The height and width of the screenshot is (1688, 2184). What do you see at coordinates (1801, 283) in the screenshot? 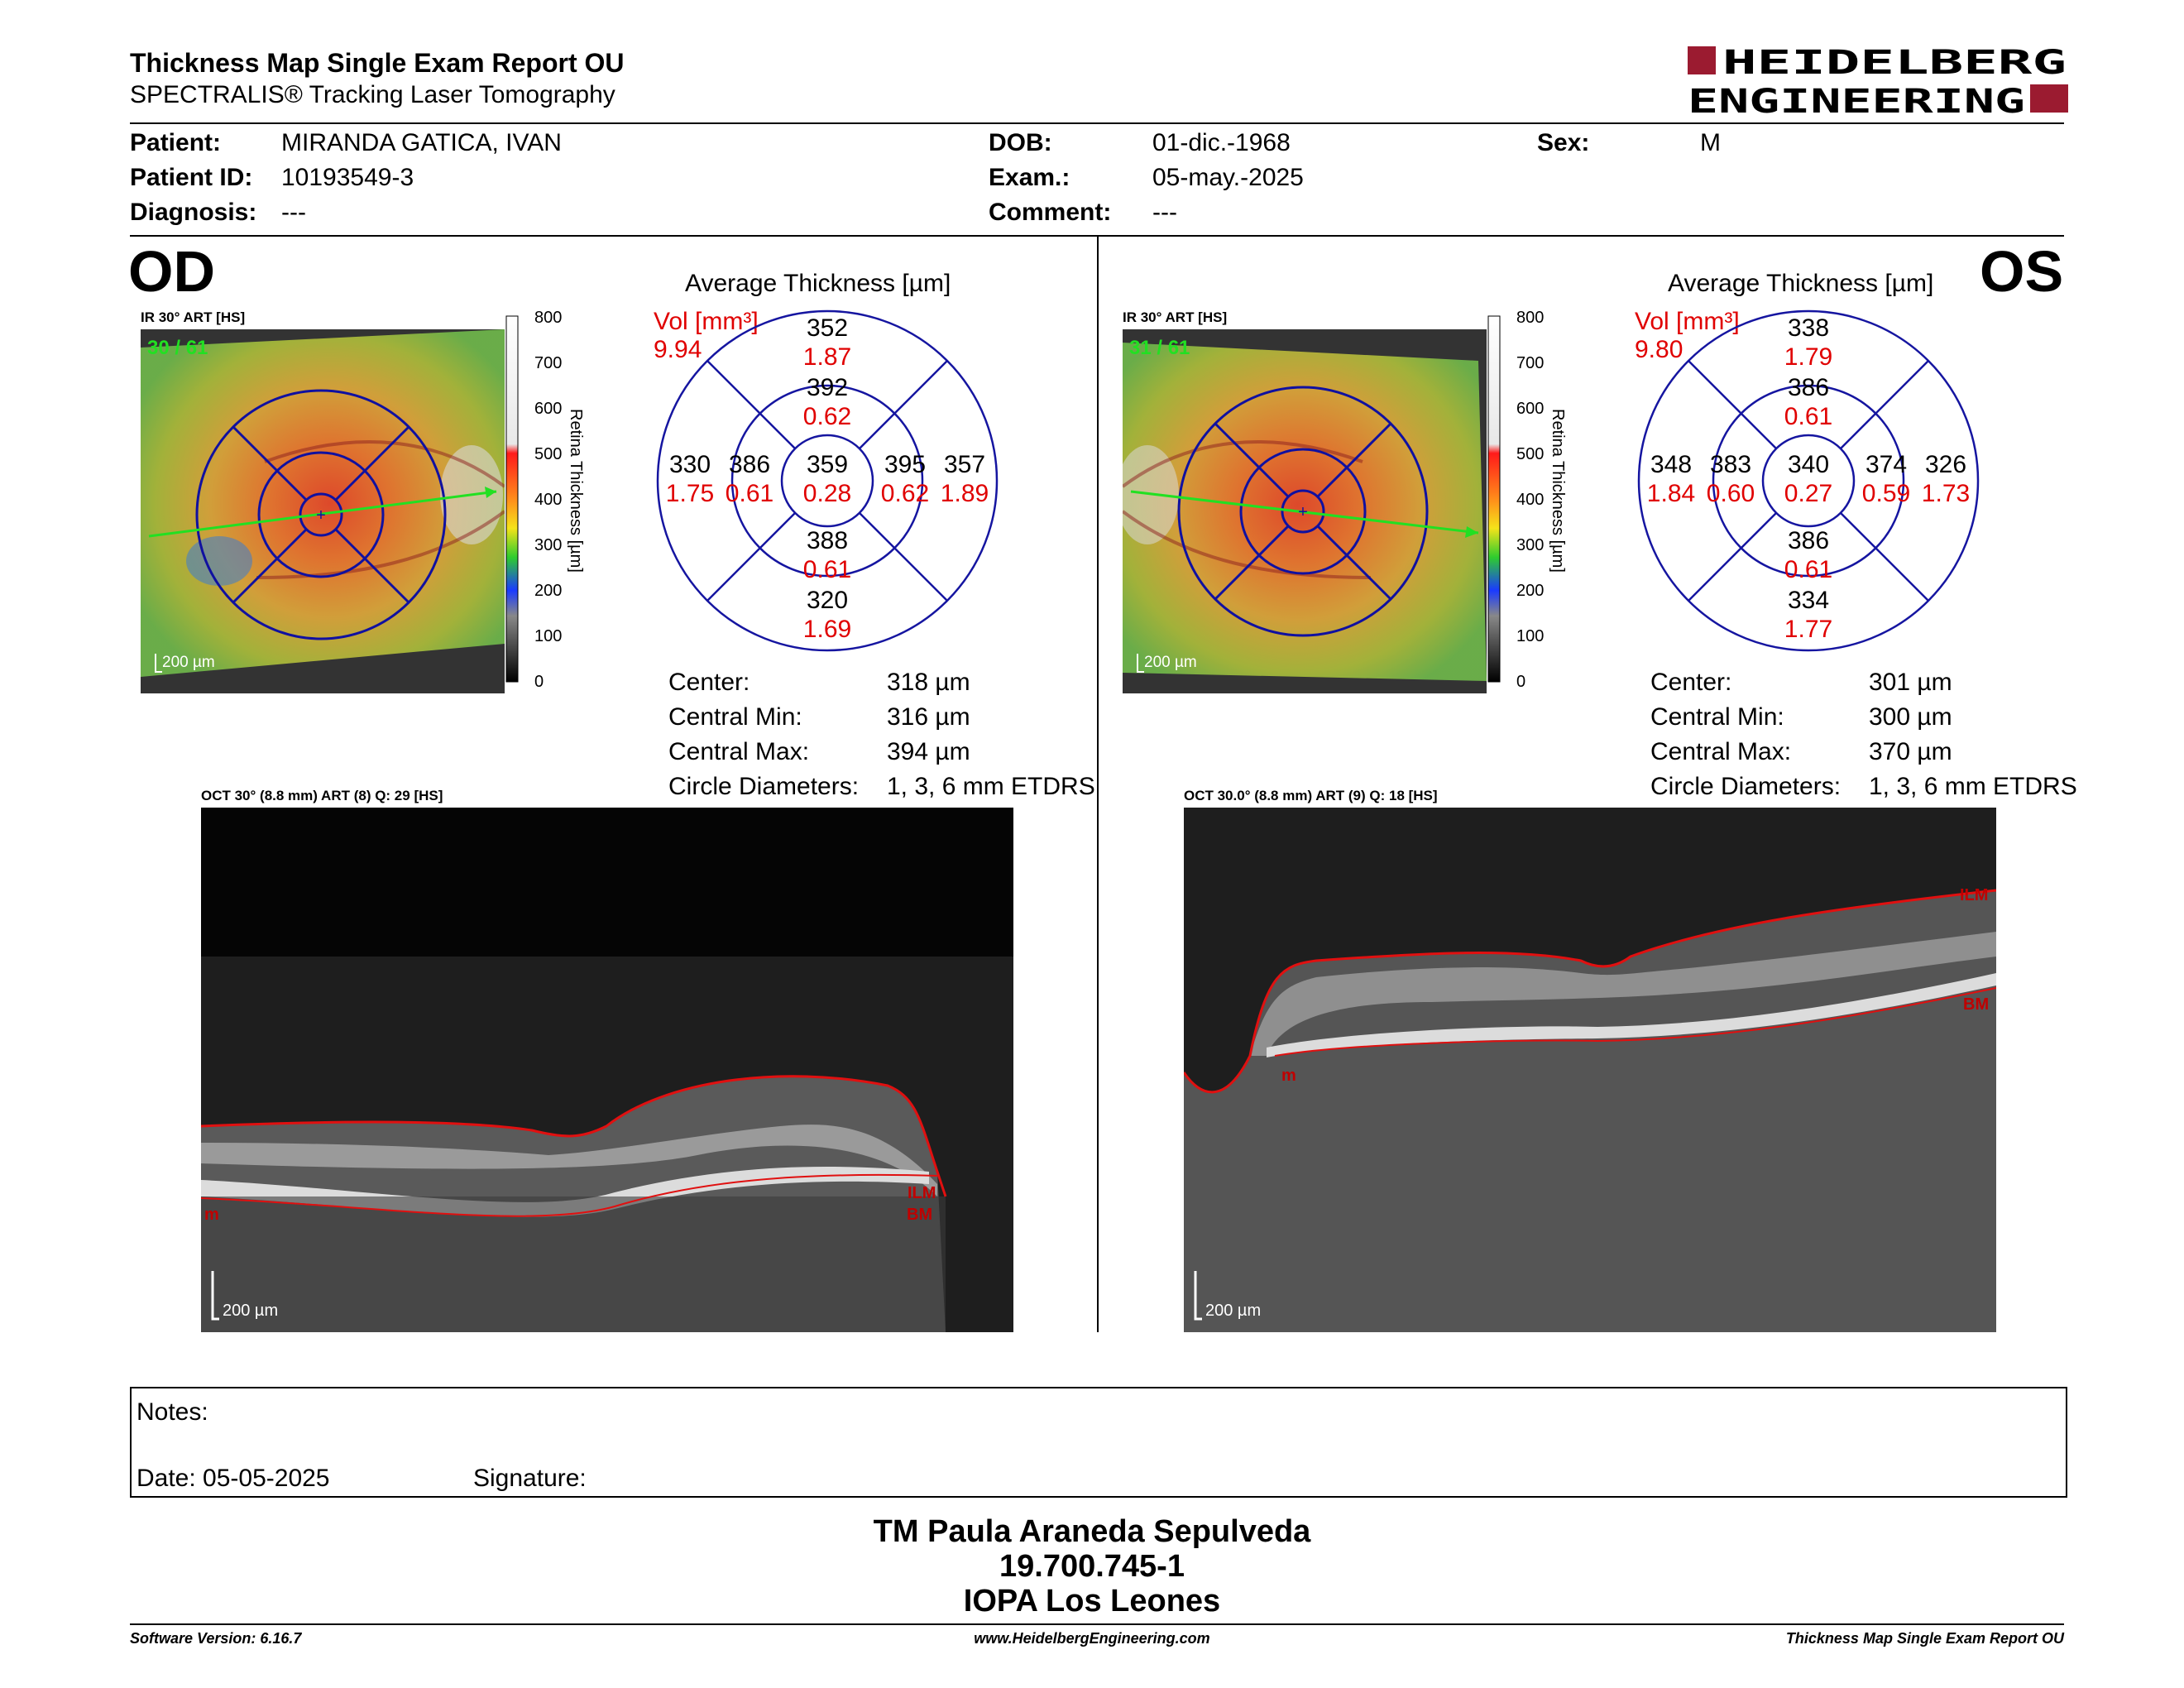
I see `os-grid-title: Average Thickness [µm]` at bounding box center [1801, 283].